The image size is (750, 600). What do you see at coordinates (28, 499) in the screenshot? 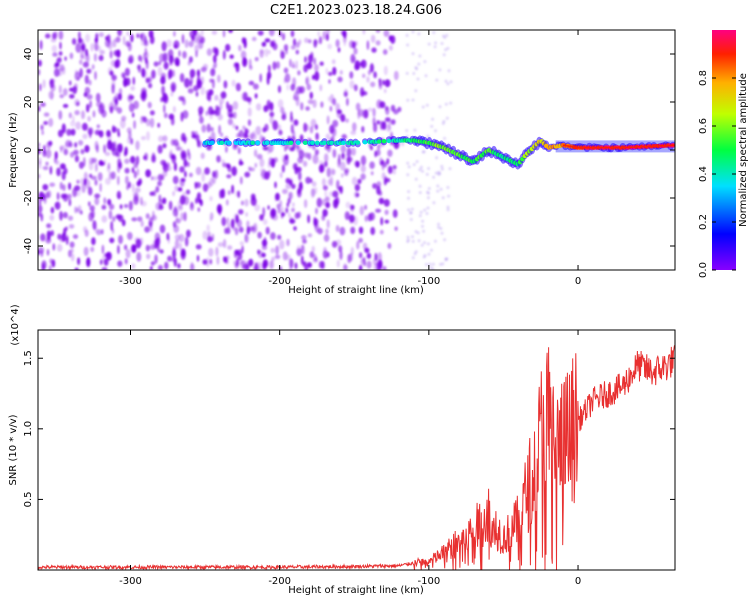
I see `snr-ytick-label: 0.5` at bounding box center [28, 499].